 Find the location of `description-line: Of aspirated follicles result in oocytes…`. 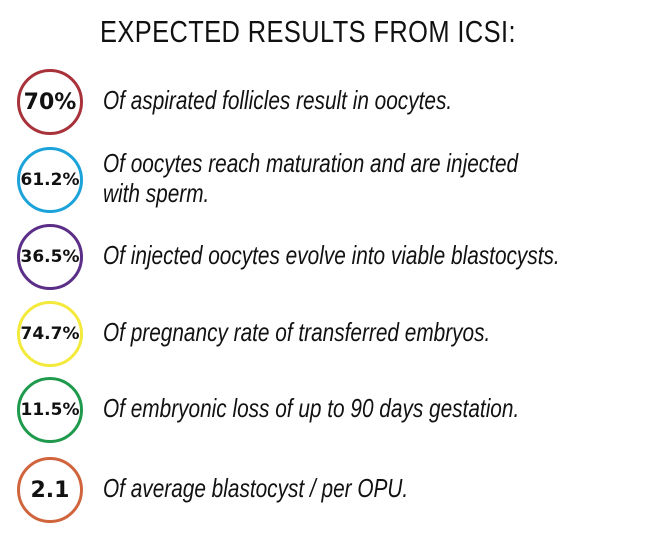

description-line: Of aspirated follicles result in oocytes… is located at coordinates (278, 100).